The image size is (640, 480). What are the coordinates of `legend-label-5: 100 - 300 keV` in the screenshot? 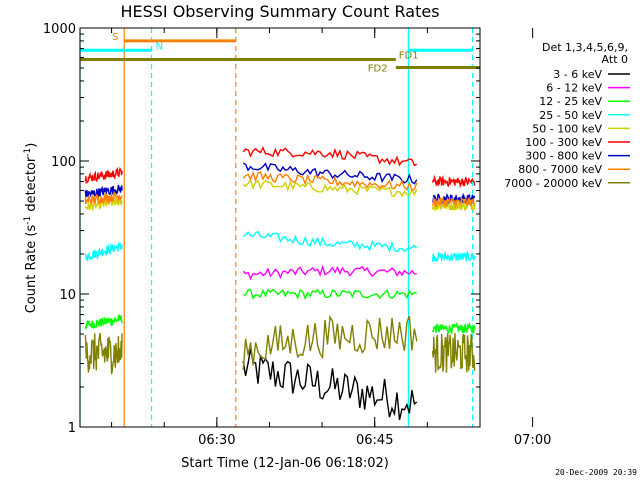 It's located at (563, 142).